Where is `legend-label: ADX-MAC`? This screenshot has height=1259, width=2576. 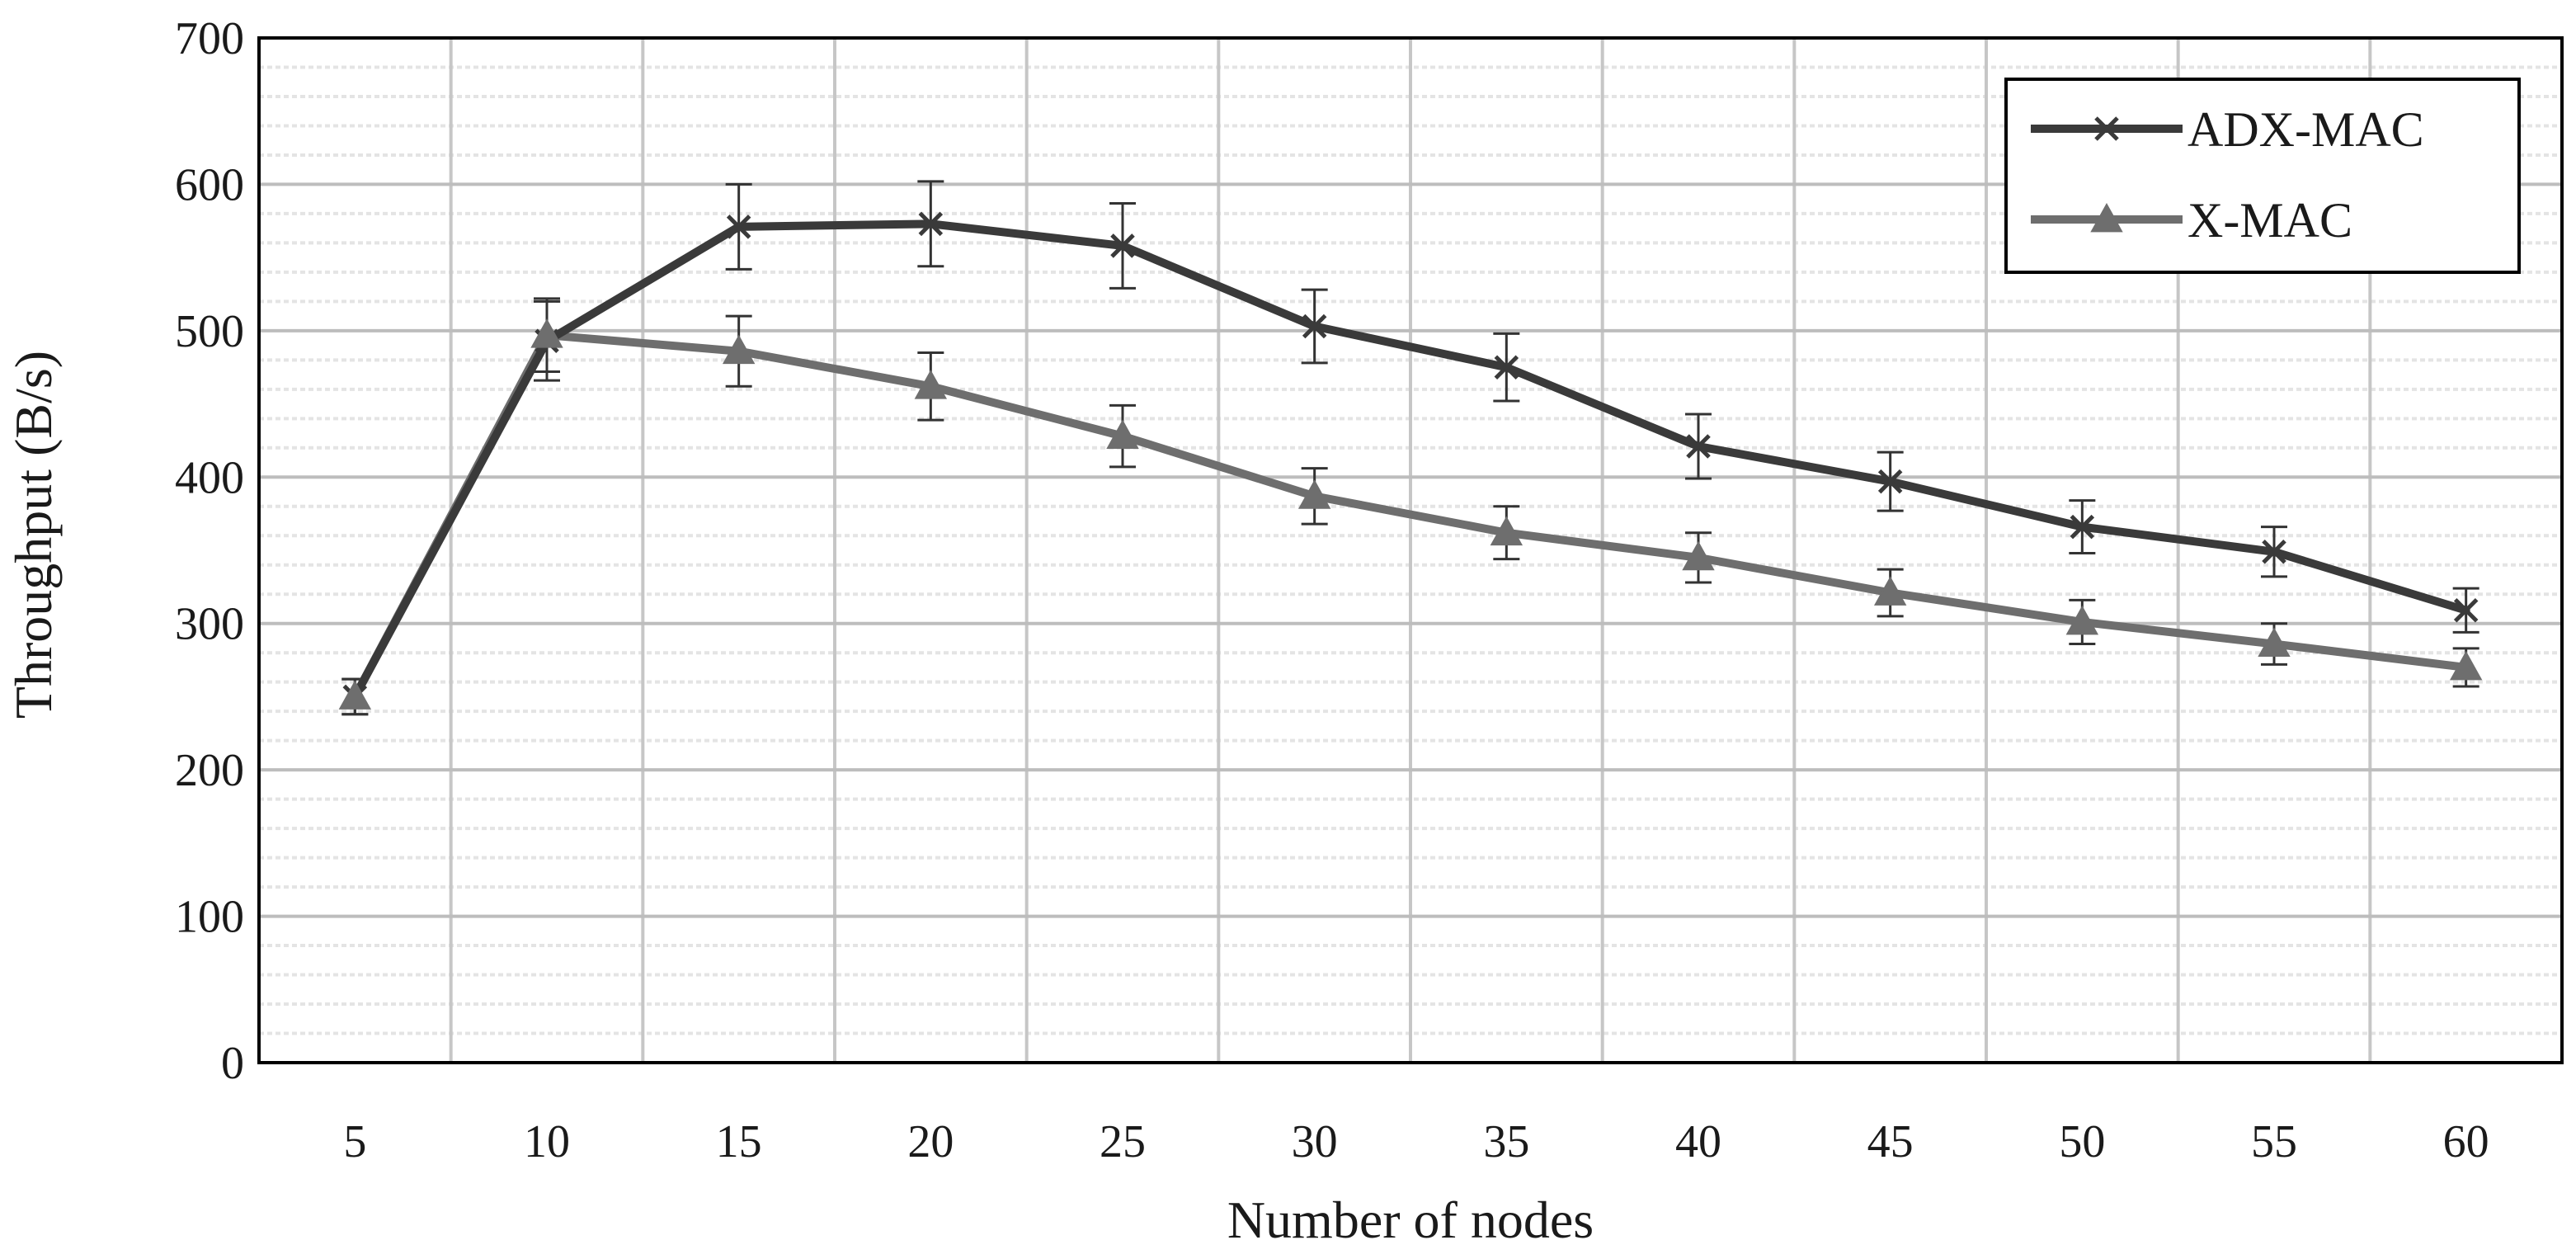 legend-label: ADX-MAC is located at coordinates (2305, 129).